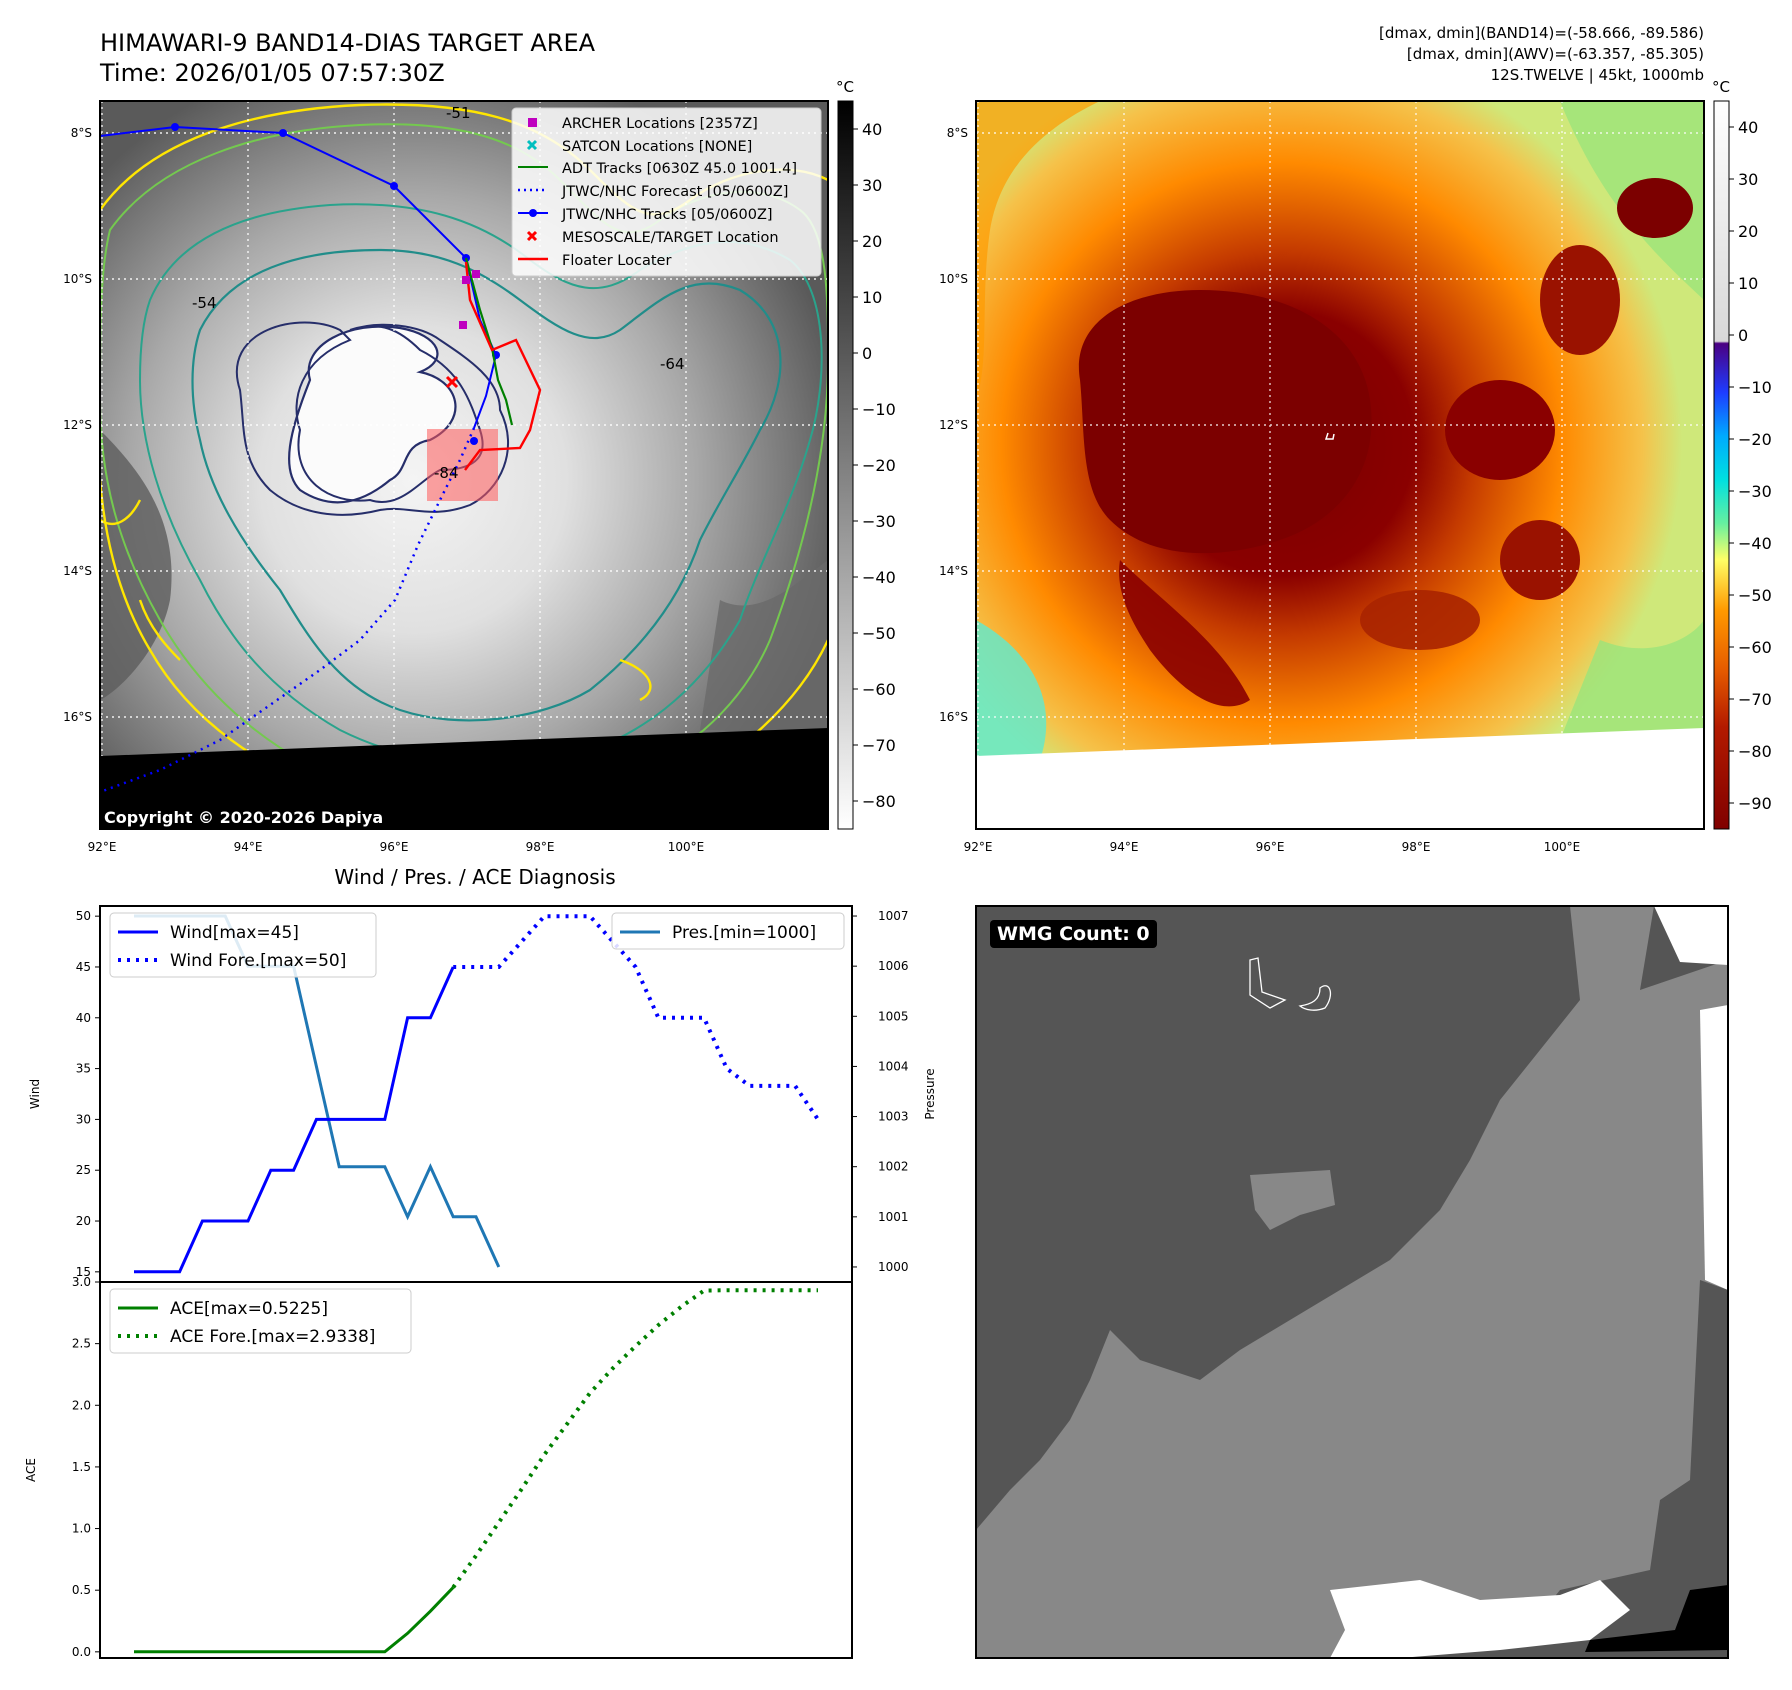 This screenshot has height=1690, width=1792. What do you see at coordinates (1755, 699) in the screenshot?
I see `color-colorbar-tick-label: −70` at bounding box center [1755, 699].